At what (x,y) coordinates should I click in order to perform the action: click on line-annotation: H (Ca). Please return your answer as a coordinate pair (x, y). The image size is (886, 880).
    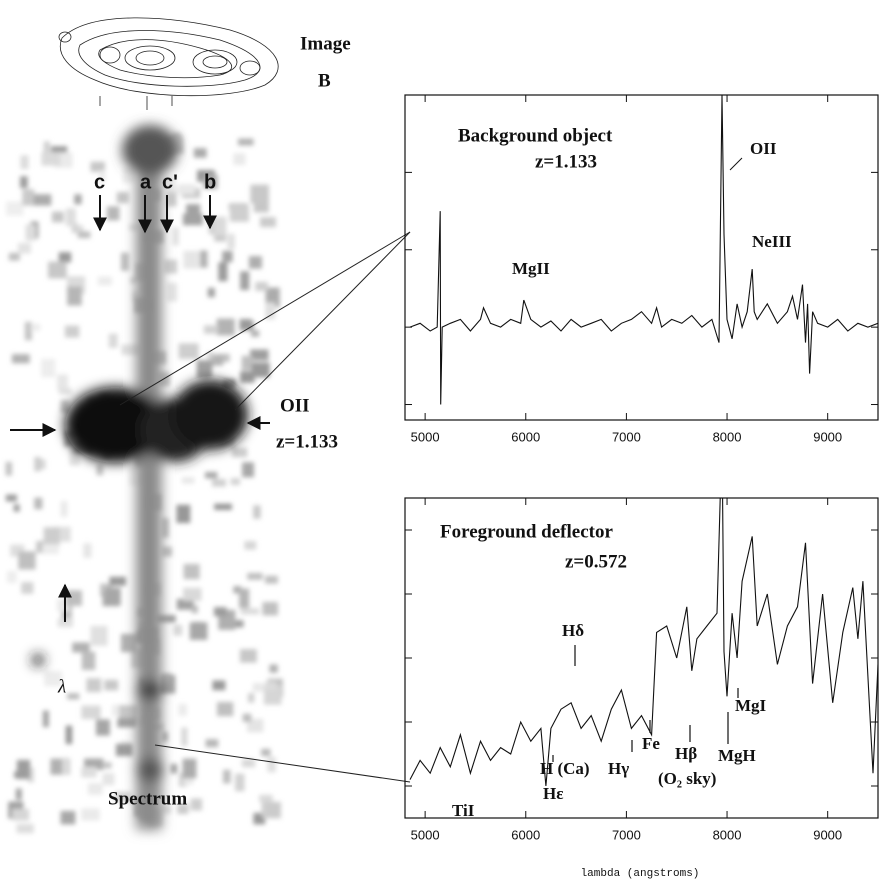
    Looking at the image, I should click on (565, 768).